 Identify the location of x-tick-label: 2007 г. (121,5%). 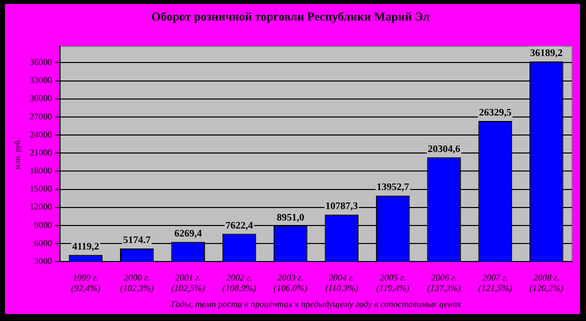
(495, 283).